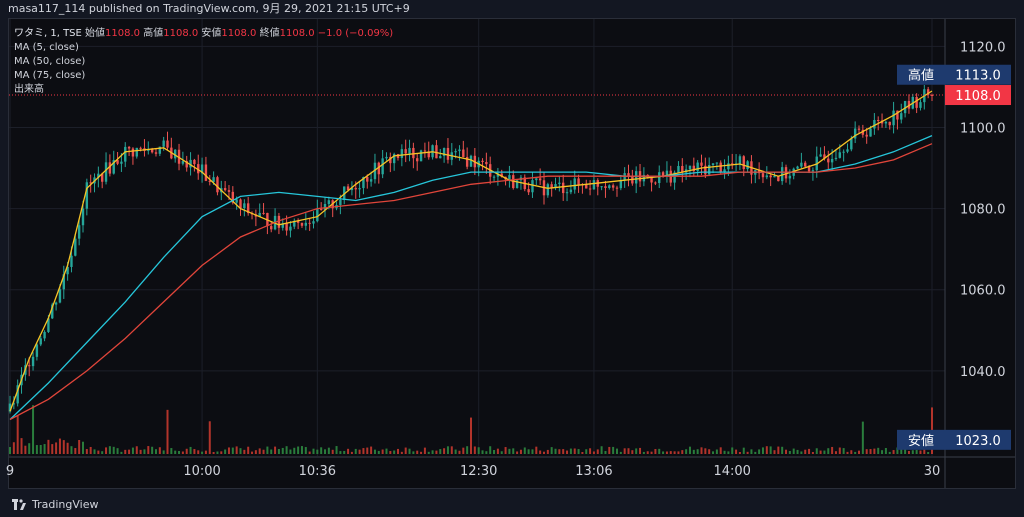  I want to click on footer-bar, so click(512, 503).